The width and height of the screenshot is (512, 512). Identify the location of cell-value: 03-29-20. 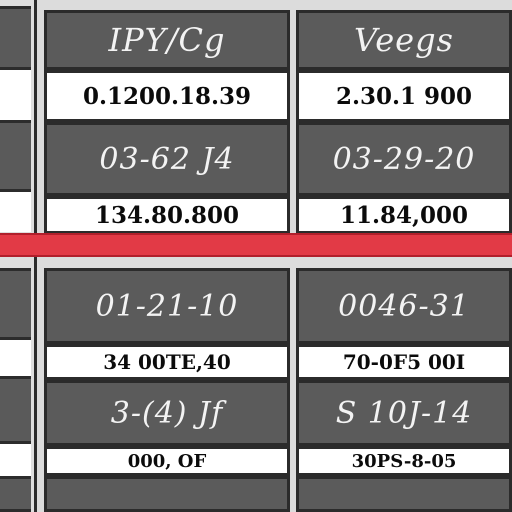
(404, 159).